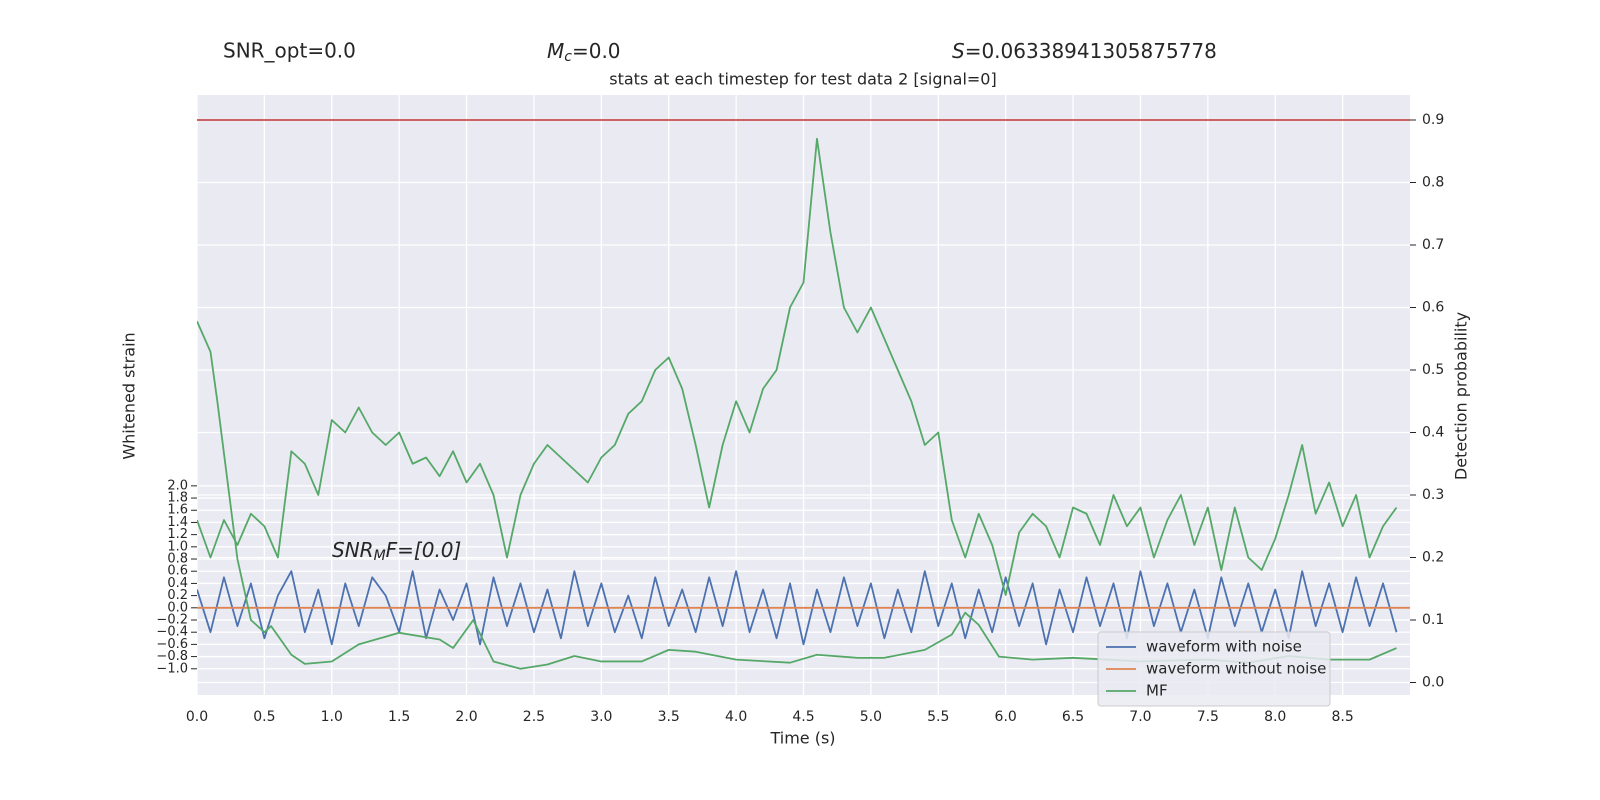 The image size is (1600, 800). Describe the element at coordinates (332, 717) in the screenshot. I see `x-tick-label: 1.0` at that location.